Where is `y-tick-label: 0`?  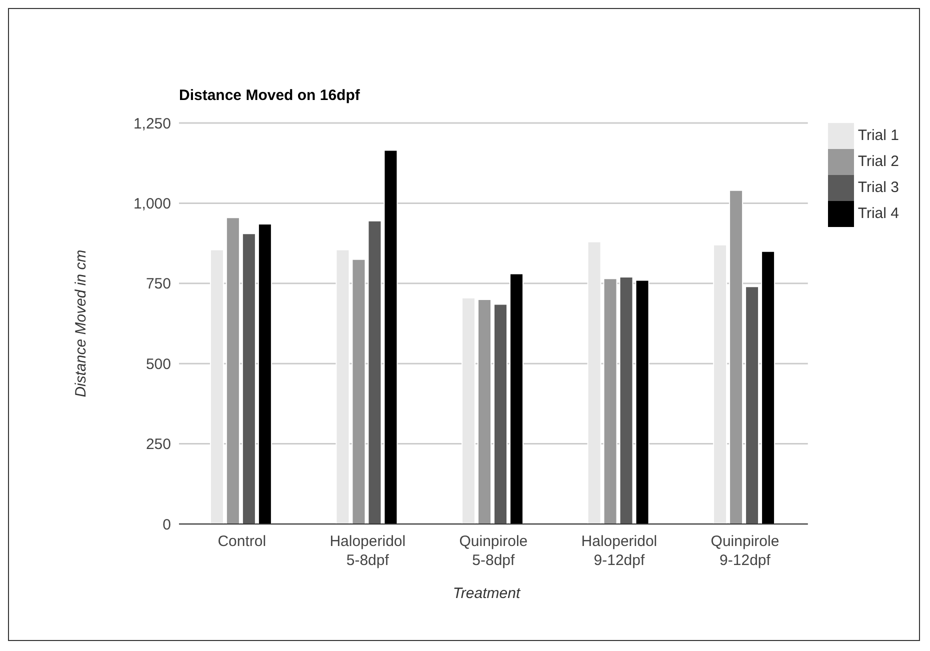 y-tick-label: 0 is located at coordinates (166, 525).